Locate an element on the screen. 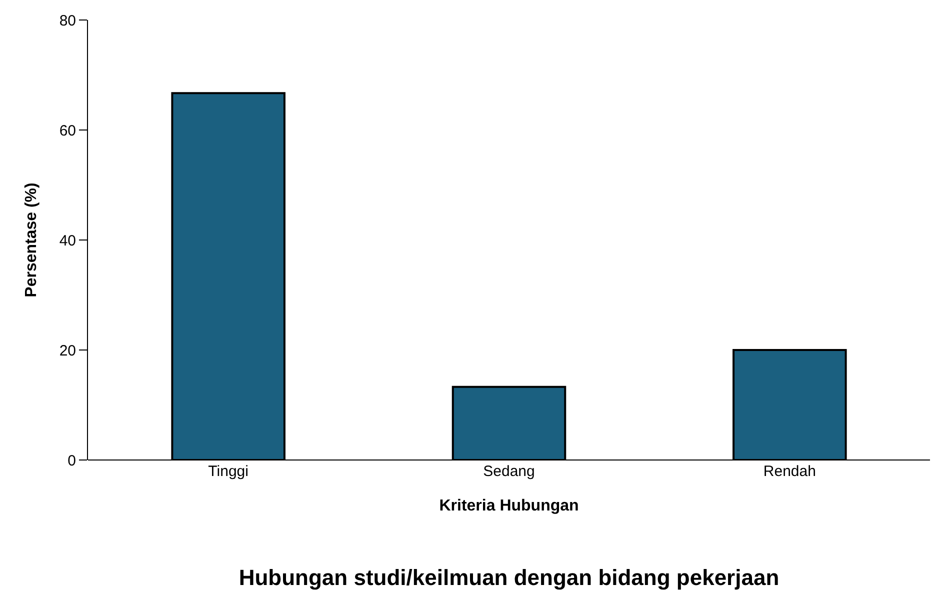  y-tick-label: 0 is located at coordinates (72, 461).